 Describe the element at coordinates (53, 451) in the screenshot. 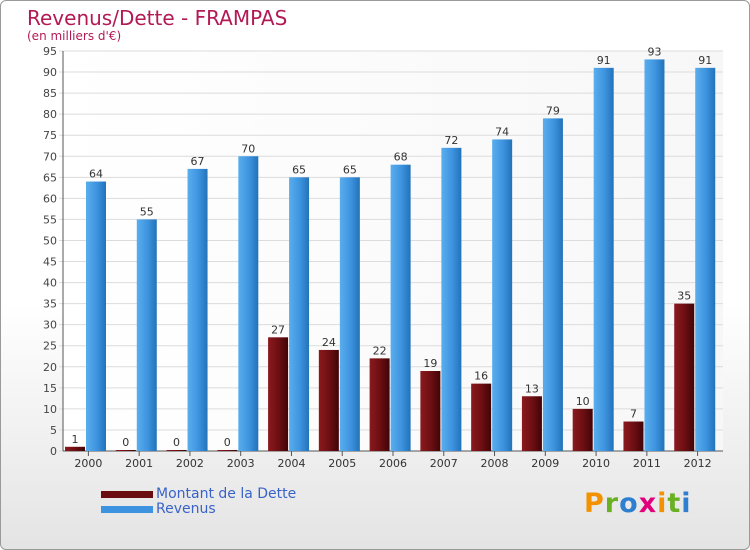

I see `y-tick-label: 0` at that location.